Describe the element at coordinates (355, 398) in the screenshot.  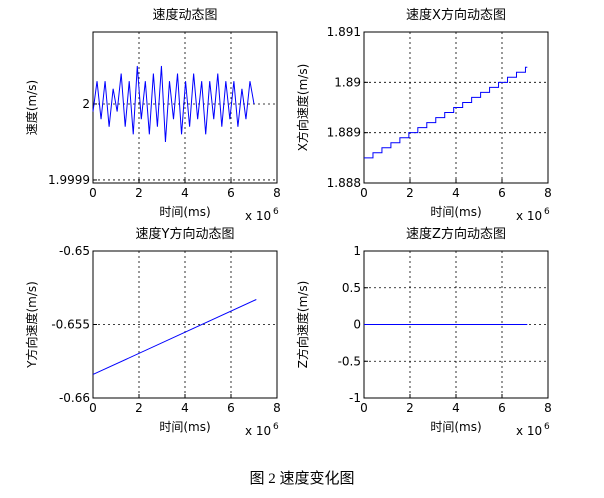
I see `y-tick-label: -1` at that location.